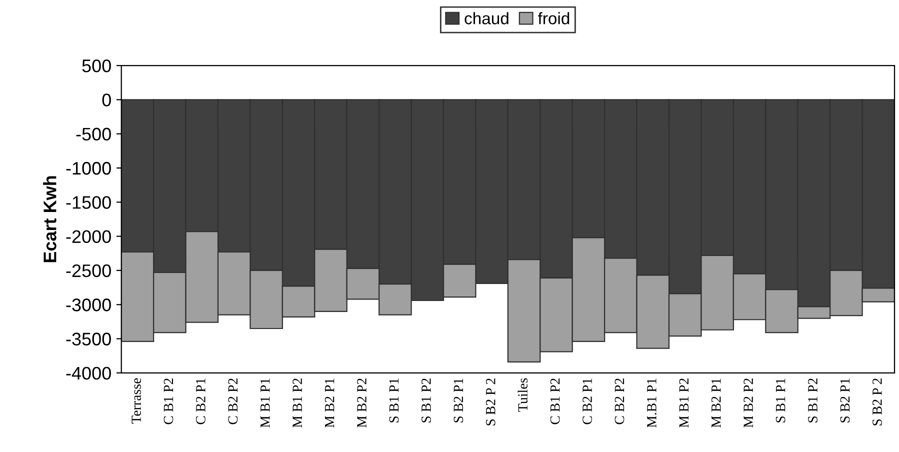 Image resolution: width=899 pixels, height=452 pixels. Describe the element at coordinates (96, 65) in the screenshot. I see `y-tick-label: 500` at that location.